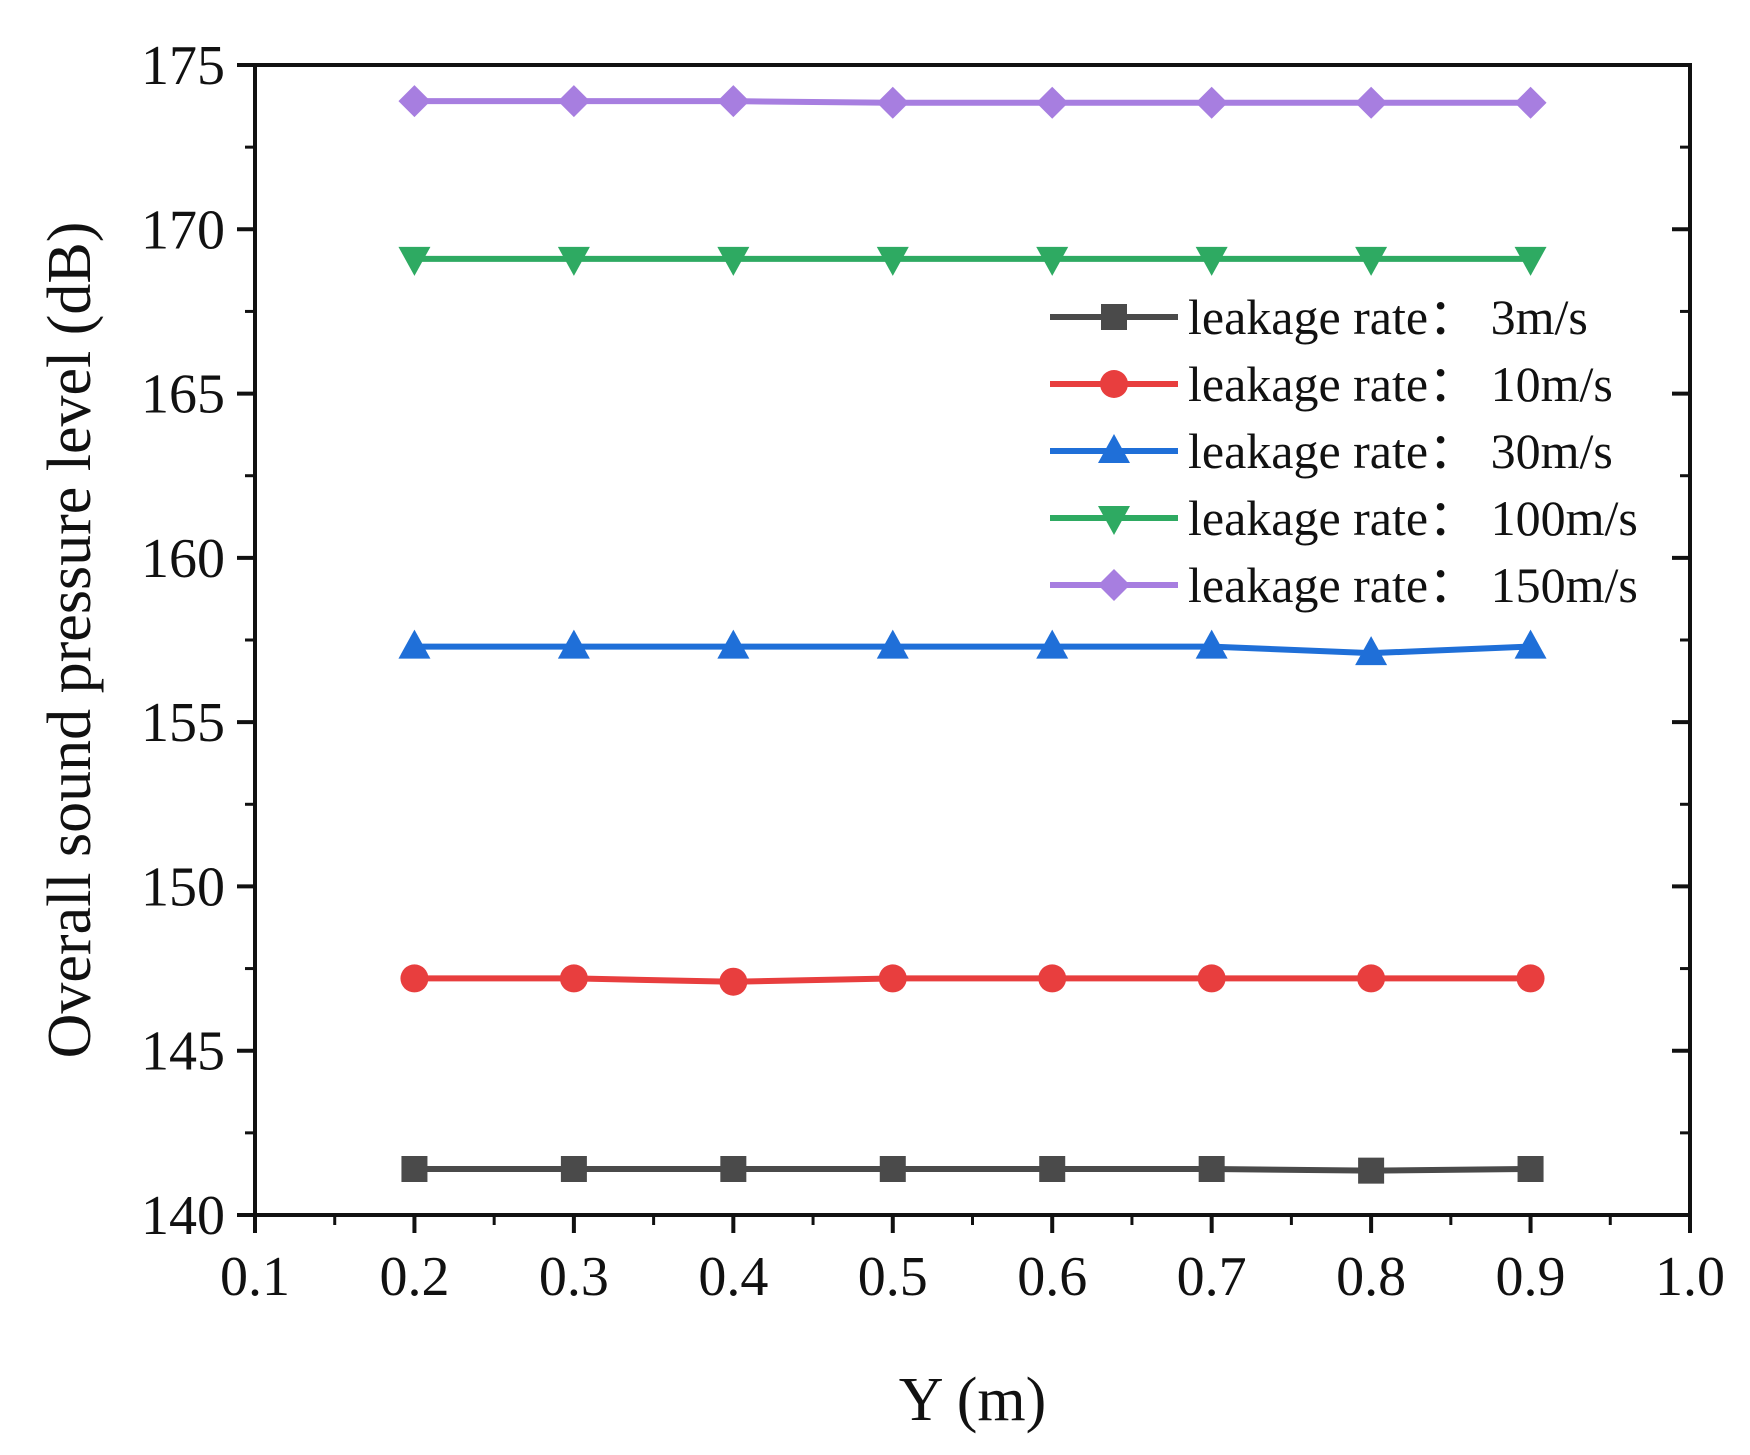  I want to click on y-axis-title: Overall sound pressure level (dB), so click(70, 640).